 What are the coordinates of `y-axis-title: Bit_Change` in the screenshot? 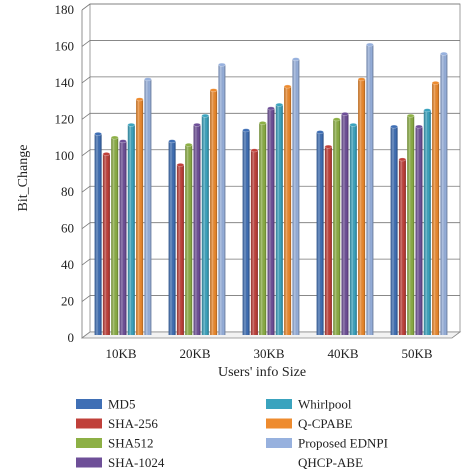 It's located at (23, 178).